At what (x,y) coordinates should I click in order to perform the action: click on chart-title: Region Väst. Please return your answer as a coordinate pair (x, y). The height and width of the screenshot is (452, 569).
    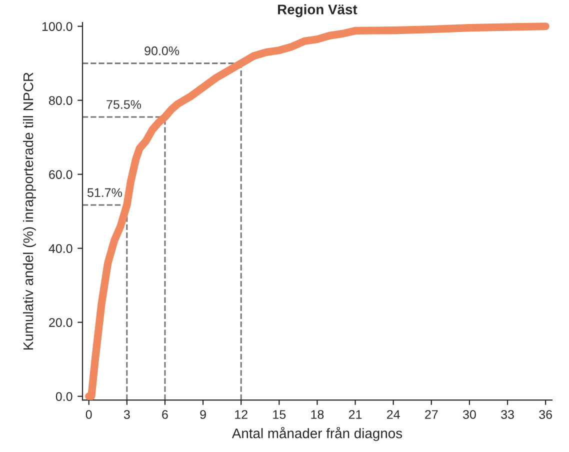
    Looking at the image, I should click on (318, 11).